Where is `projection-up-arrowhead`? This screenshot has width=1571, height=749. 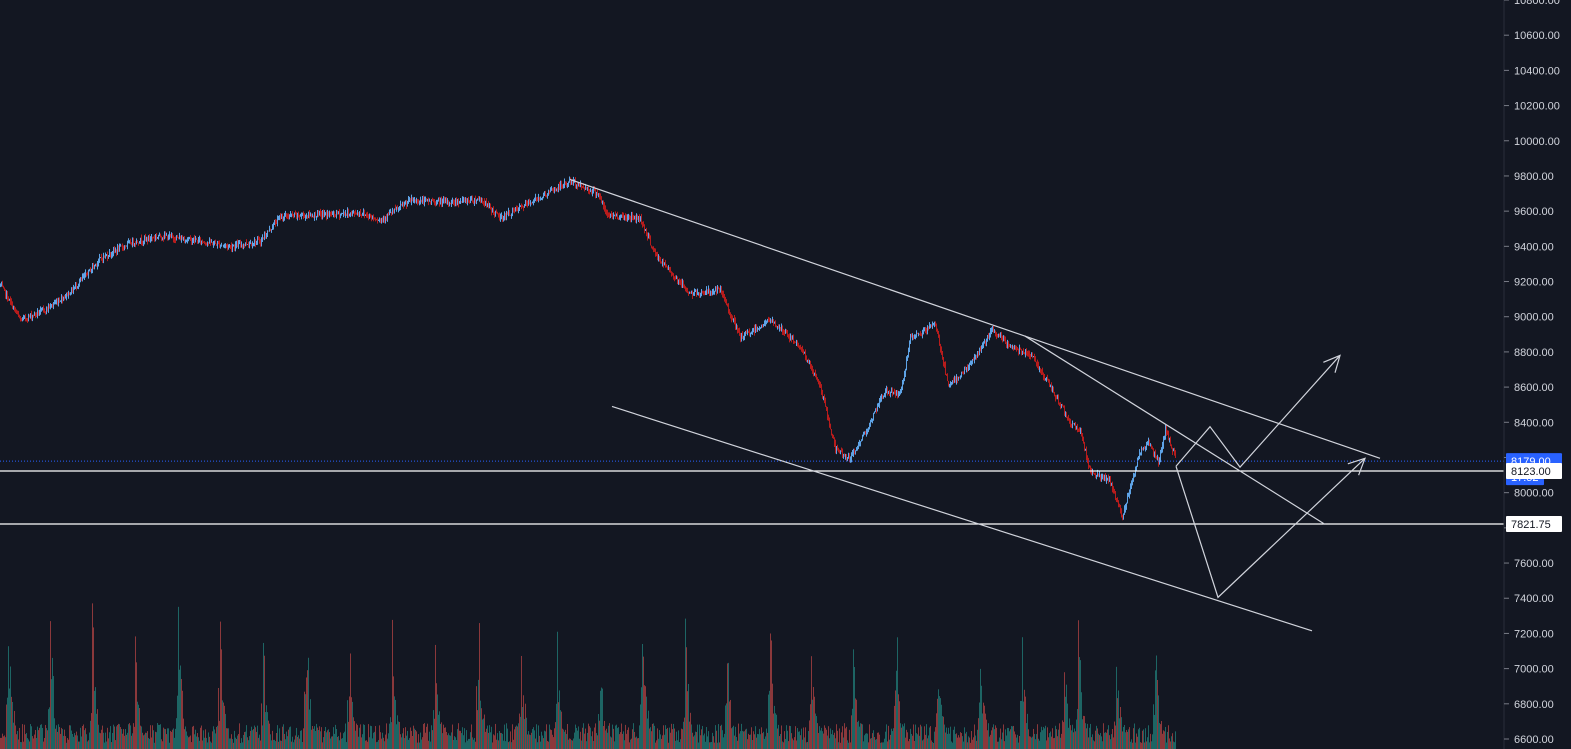 projection-up-arrowhead is located at coordinates (1332, 363).